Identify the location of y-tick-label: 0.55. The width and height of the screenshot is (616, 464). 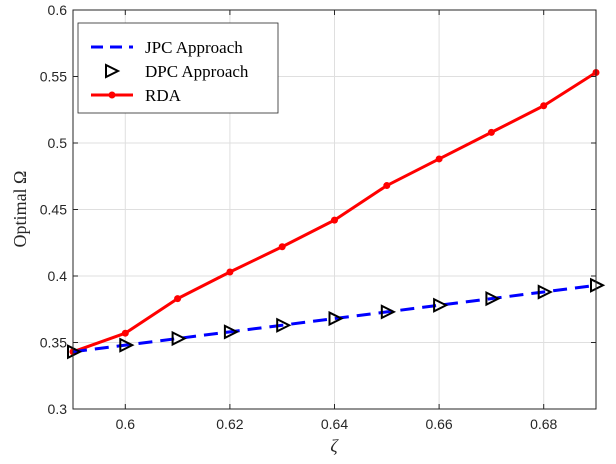
(53, 77).